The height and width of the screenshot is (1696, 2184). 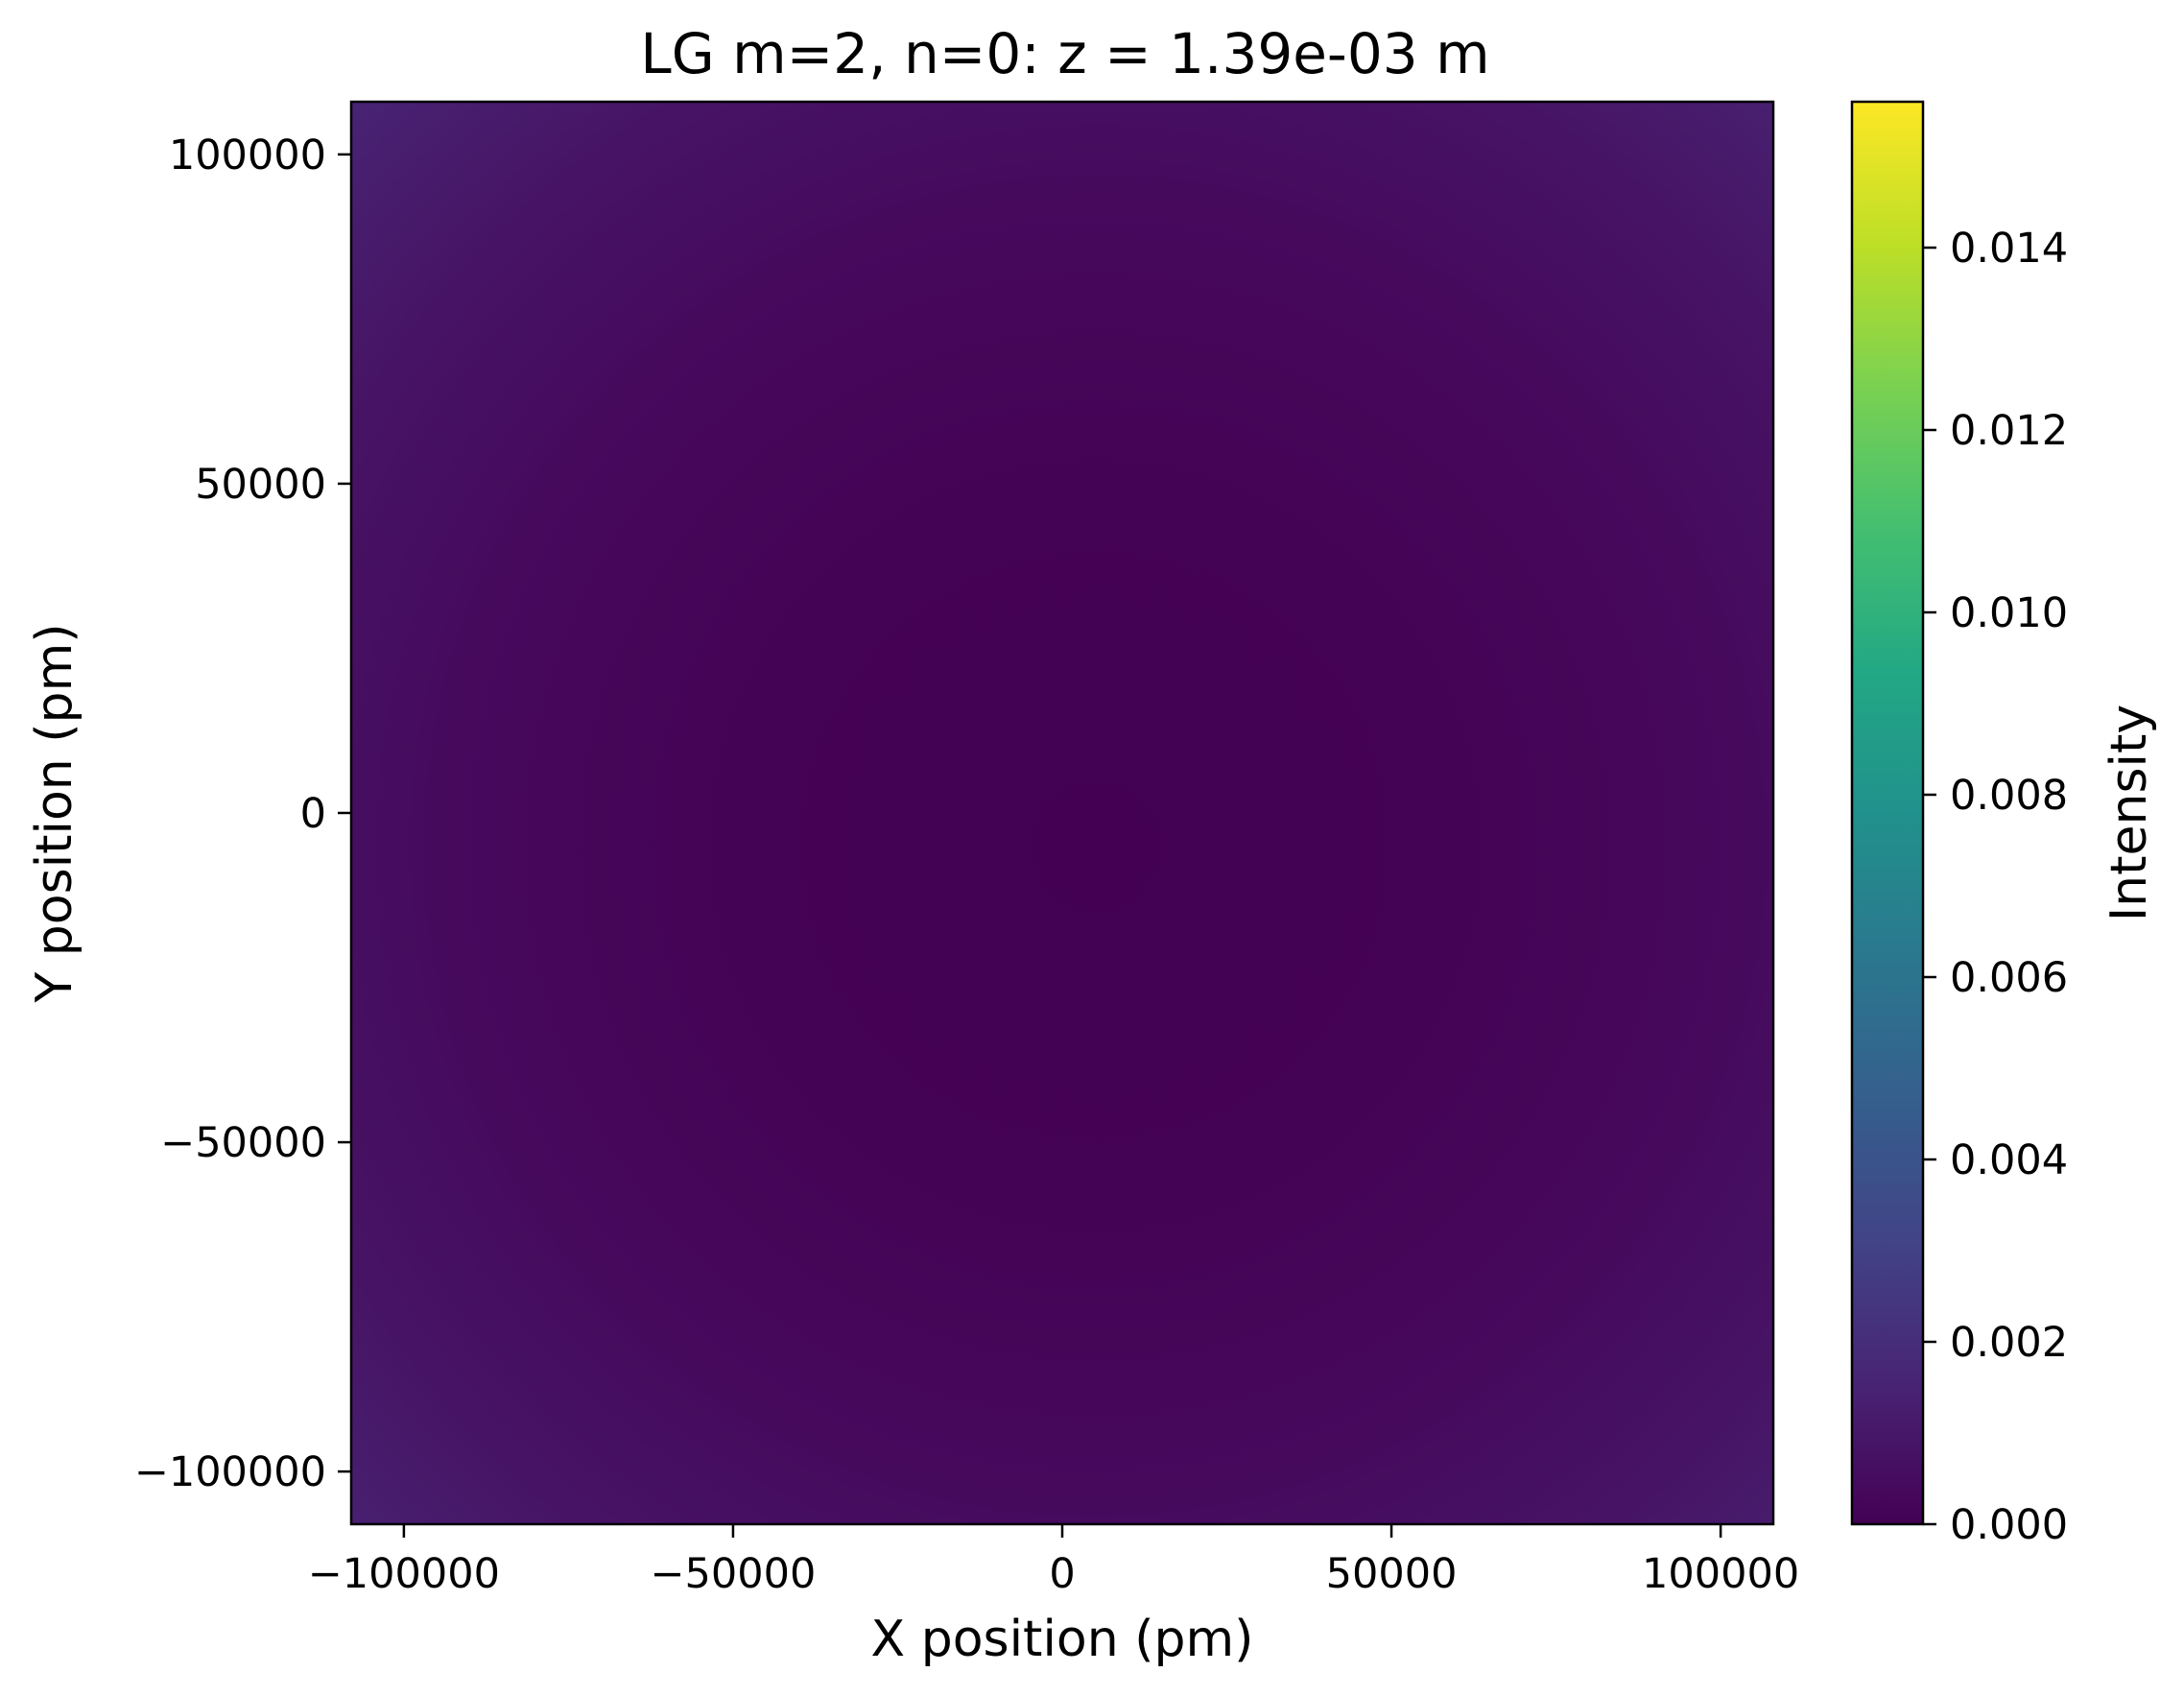 I want to click on y-tick-label: 50000, so click(x=261, y=485).